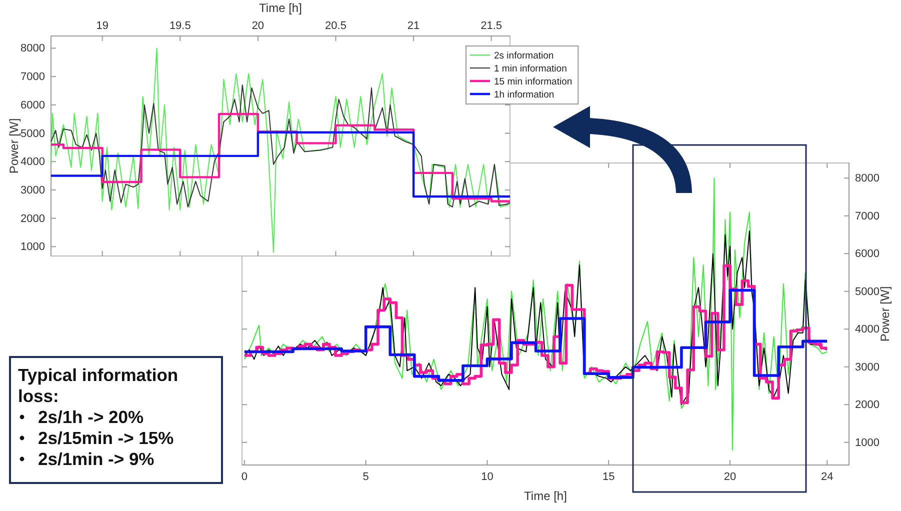  I want to click on x-tick-label: 5, so click(365, 476).